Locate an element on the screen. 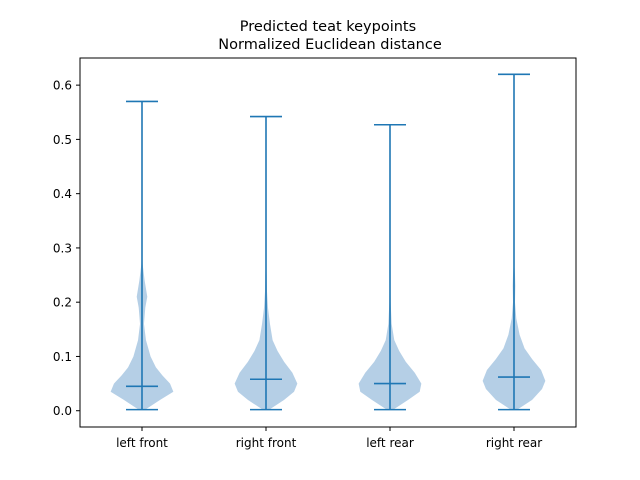 The width and height of the screenshot is (640, 480). y-tick-label: 0.1 is located at coordinates (62, 357).